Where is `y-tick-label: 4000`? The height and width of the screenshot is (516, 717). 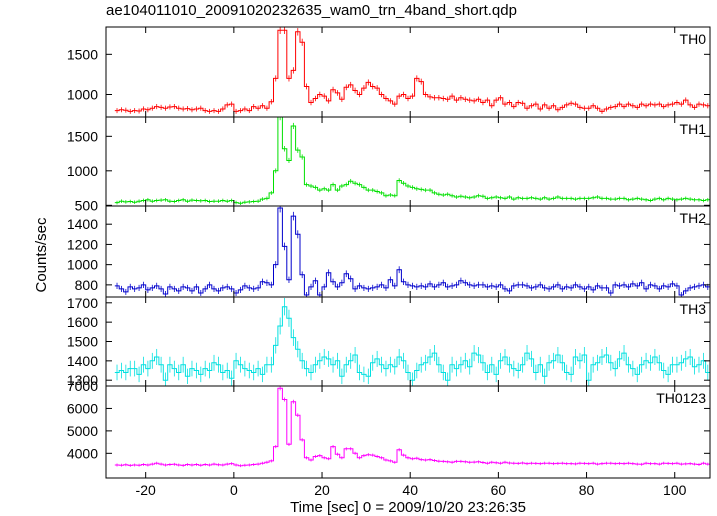 y-tick-label: 4000 is located at coordinates (82, 453).